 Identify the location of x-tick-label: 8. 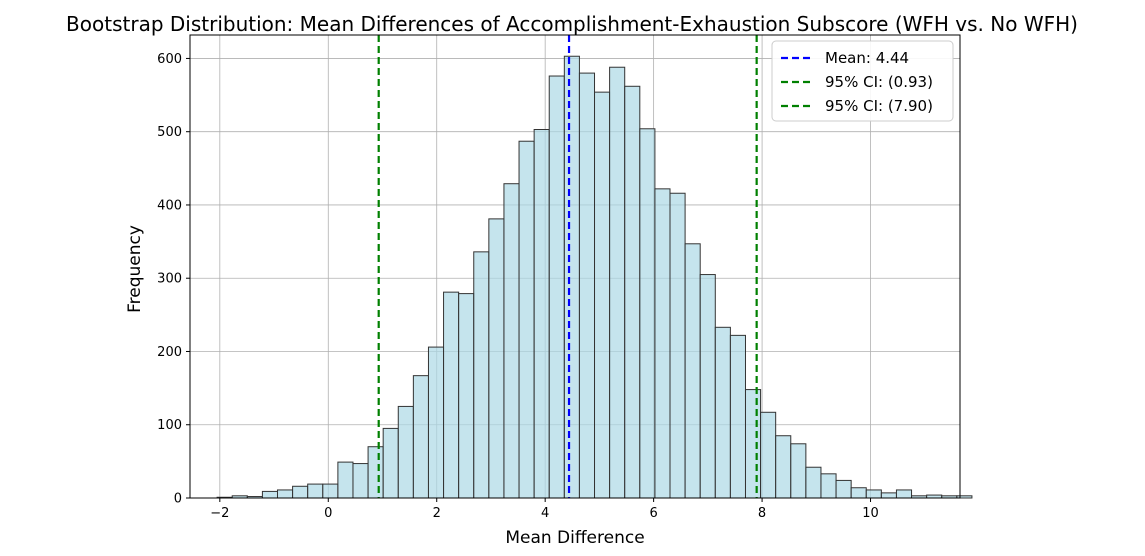
(762, 513).